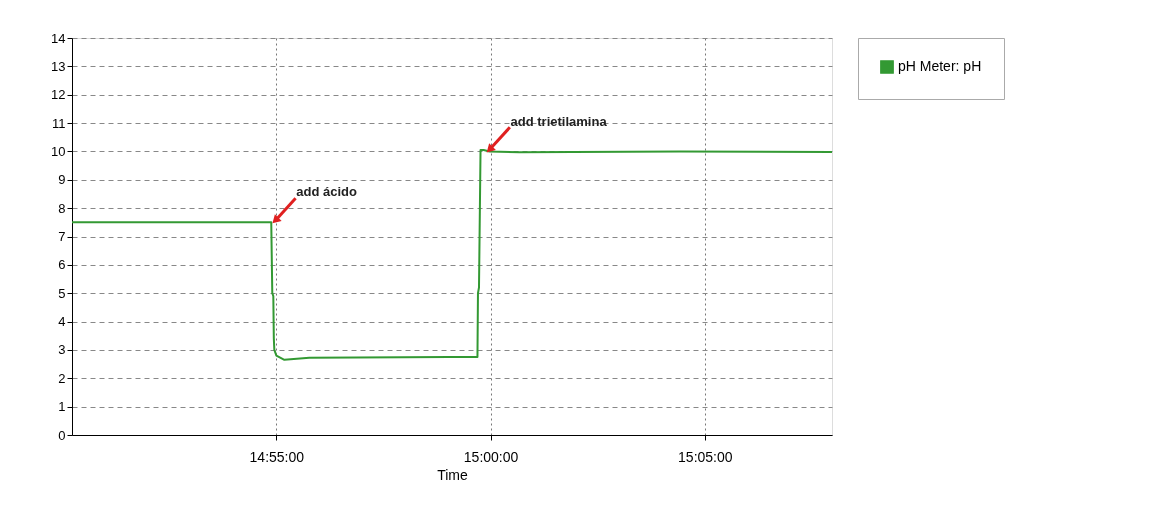 This screenshot has width=1153, height=517. What do you see at coordinates (453, 474) in the screenshot?
I see `x-axis-title: Time` at bounding box center [453, 474].